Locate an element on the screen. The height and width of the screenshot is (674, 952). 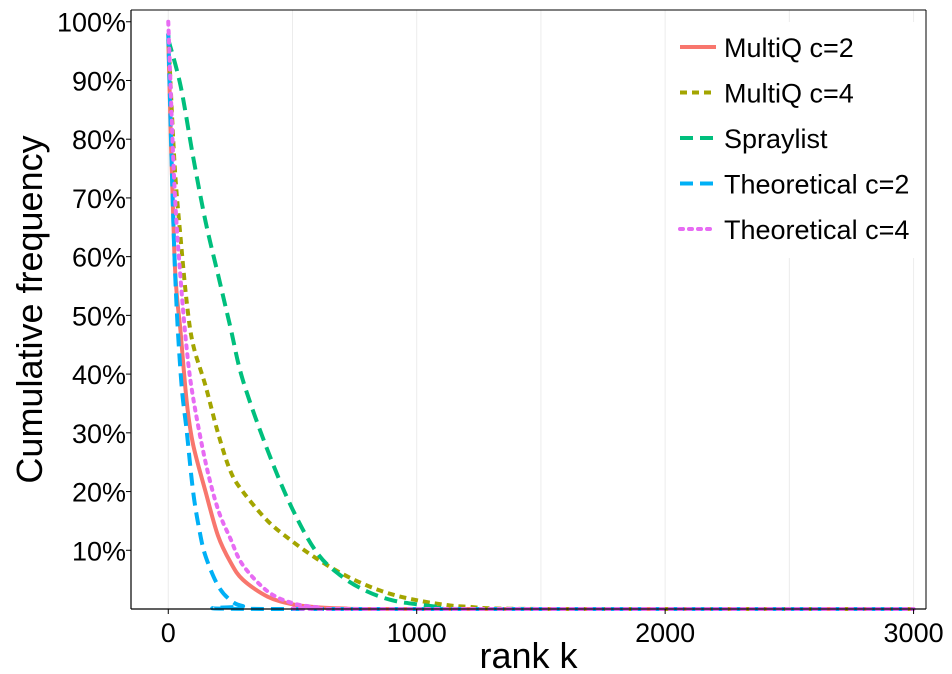
legend-label-2: MultiQ c=4 is located at coordinates (789, 94).